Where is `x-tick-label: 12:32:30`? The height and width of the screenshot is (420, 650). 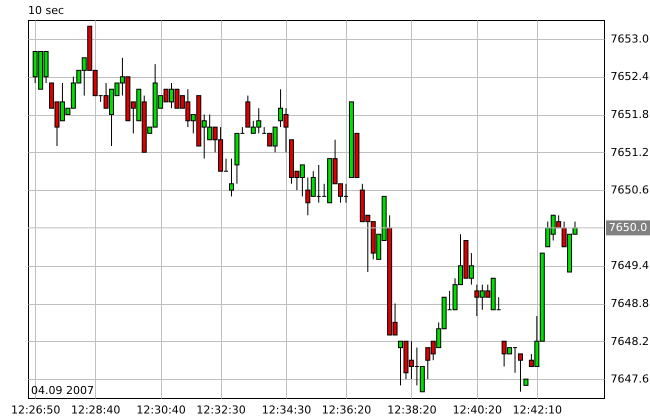
x-tick-label: 12:32:30 is located at coordinates (221, 410).